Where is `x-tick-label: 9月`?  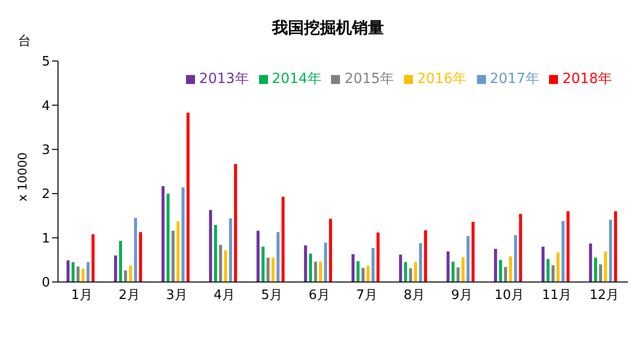
x-tick-label: 9月 is located at coordinates (461, 296).